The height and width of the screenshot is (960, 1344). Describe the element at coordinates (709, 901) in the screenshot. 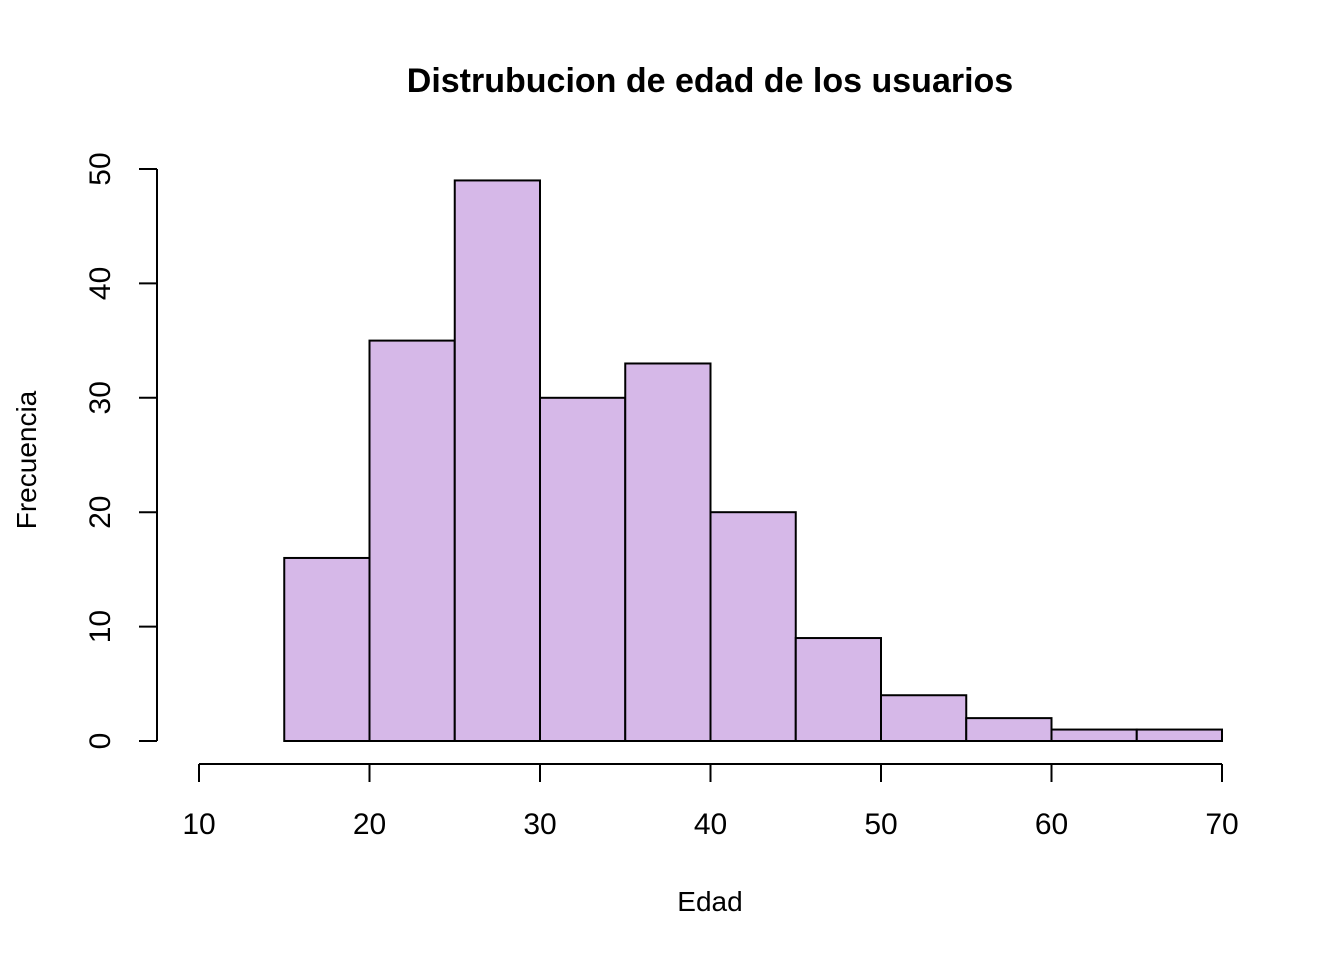

I see `x-axis-label: Edad` at that location.